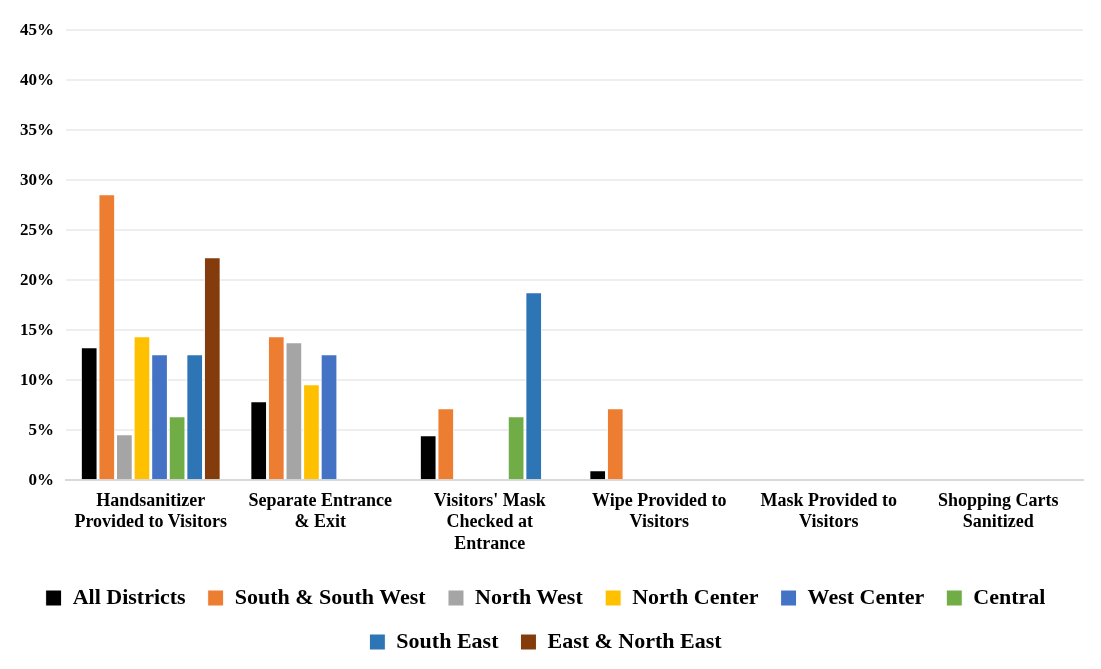 Image resolution: width=1101 pixels, height=669 pixels. What do you see at coordinates (829, 510) in the screenshot?
I see `x-tick-label: Mask Provided to Visitors` at bounding box center [829, 510].